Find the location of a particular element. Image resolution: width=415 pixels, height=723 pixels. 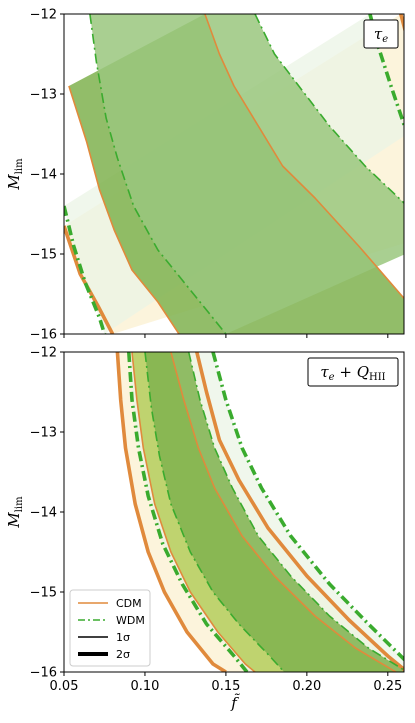

panel-2-tag-box is located at coordinates (353, 372).